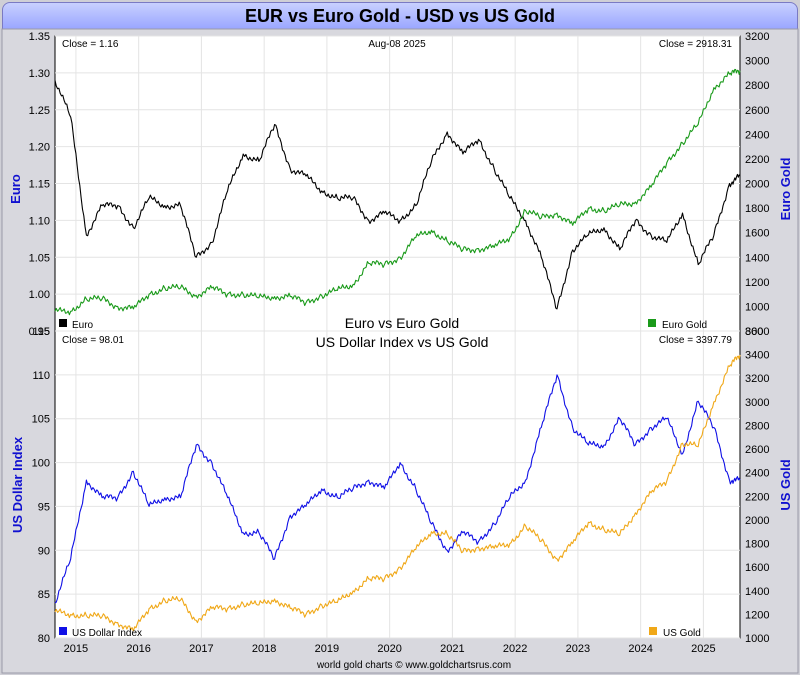  What do you see at coordinates (44, 595) in the screenshot?
I see `left-y-tick-label: 85` at bounding box center [44, 595].